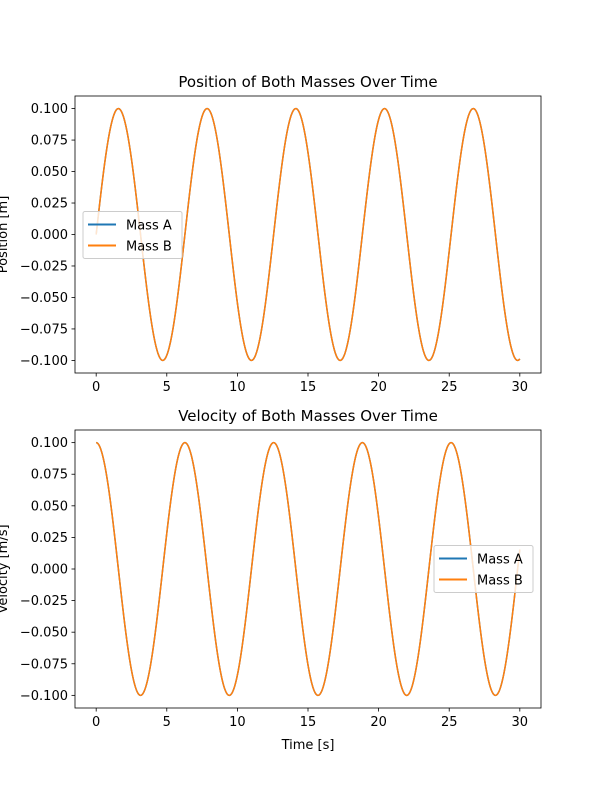 This screenshot has height=796, width=600. What do you see at coordinates (5, 568) in the screenshot?
I see `y-axis-label: Velocity [m/s]` at bounding box center [5, 568].